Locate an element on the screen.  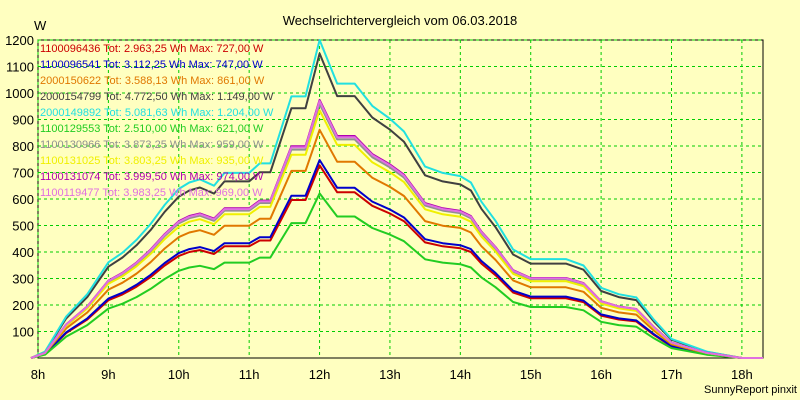
x-tick-label: 18h is located at coordinates (742, 374).